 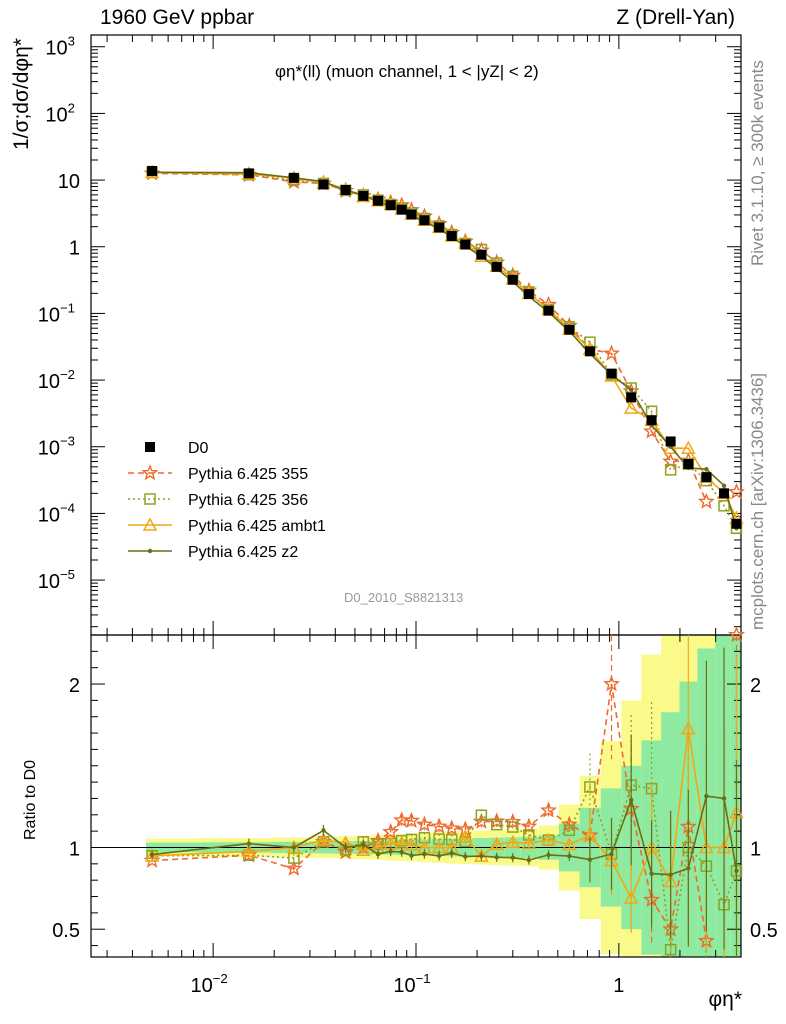 What do you see at coordinates (69, 182) in the screenshot?
I see `y-tick-label: 10` at bounding box center [69, 182].